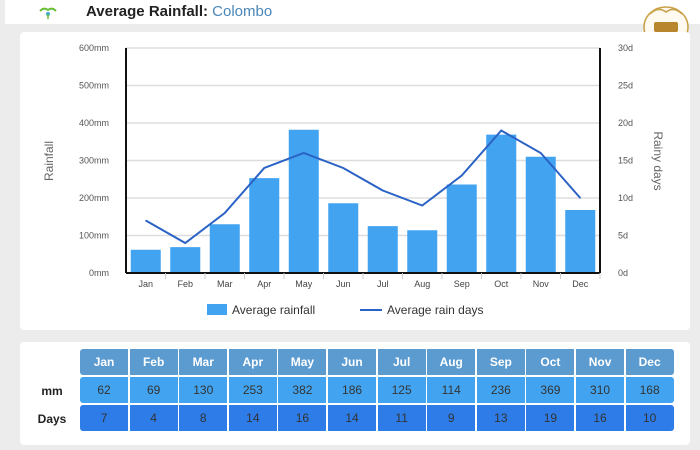  Describe the element at coordinates (501, 284) in the screenshot. I see `x-tick-label: Oct` at that location.